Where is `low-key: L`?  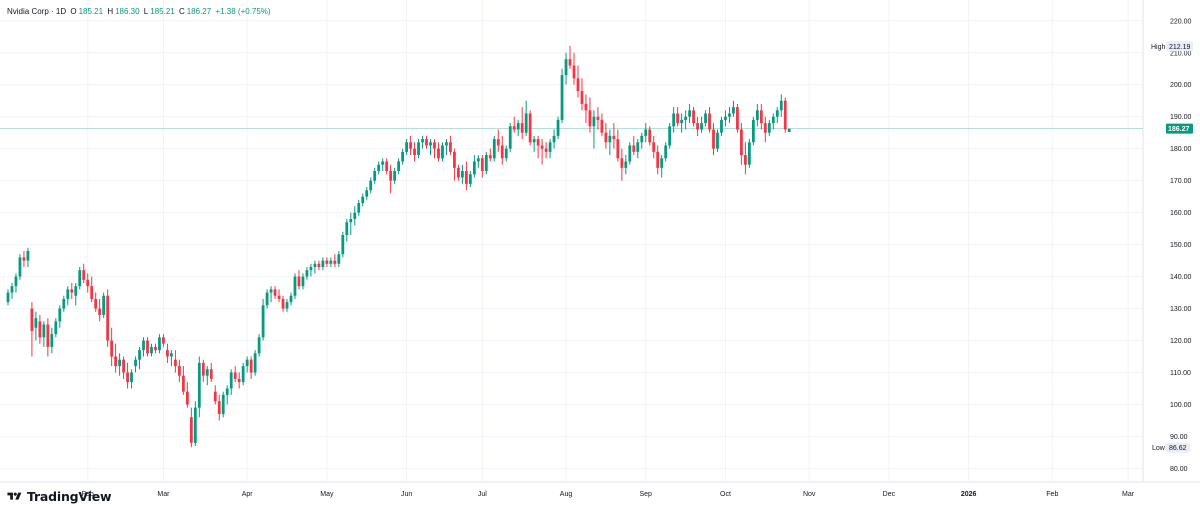
low-key: L is located at coordinates (146, 11).